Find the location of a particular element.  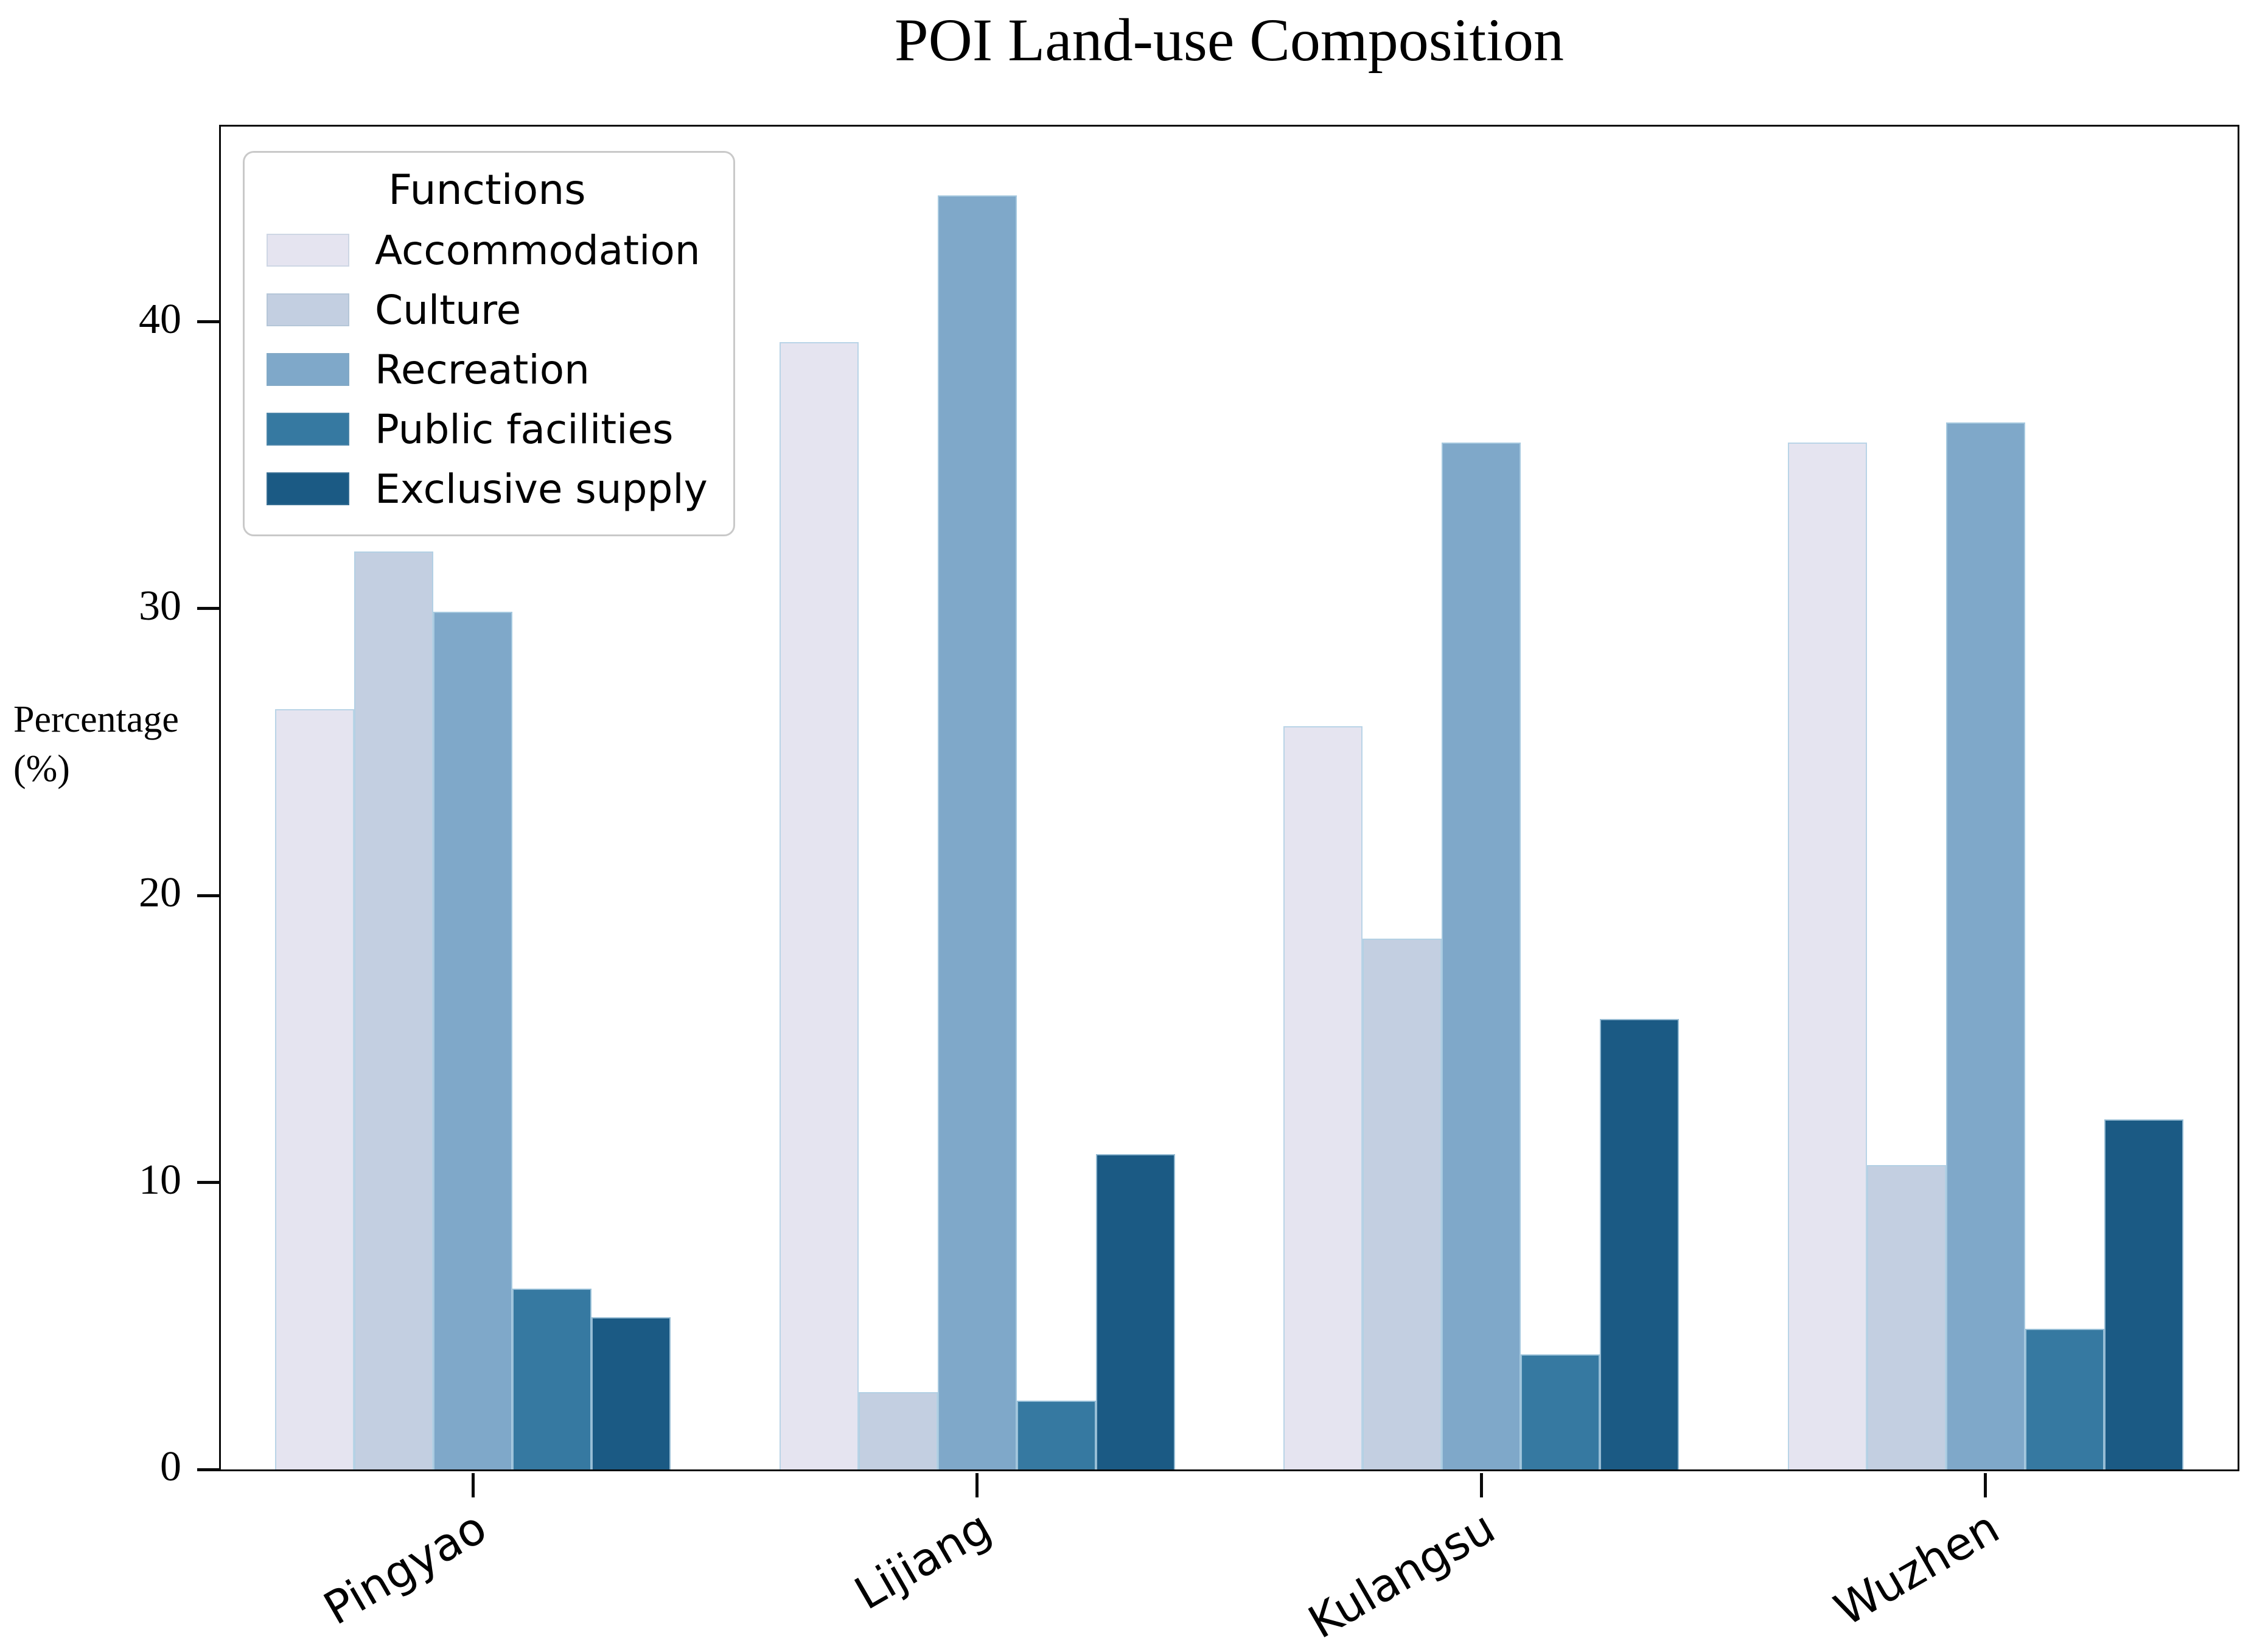

legend-label: Recreation is located at coordinates (482, 370).